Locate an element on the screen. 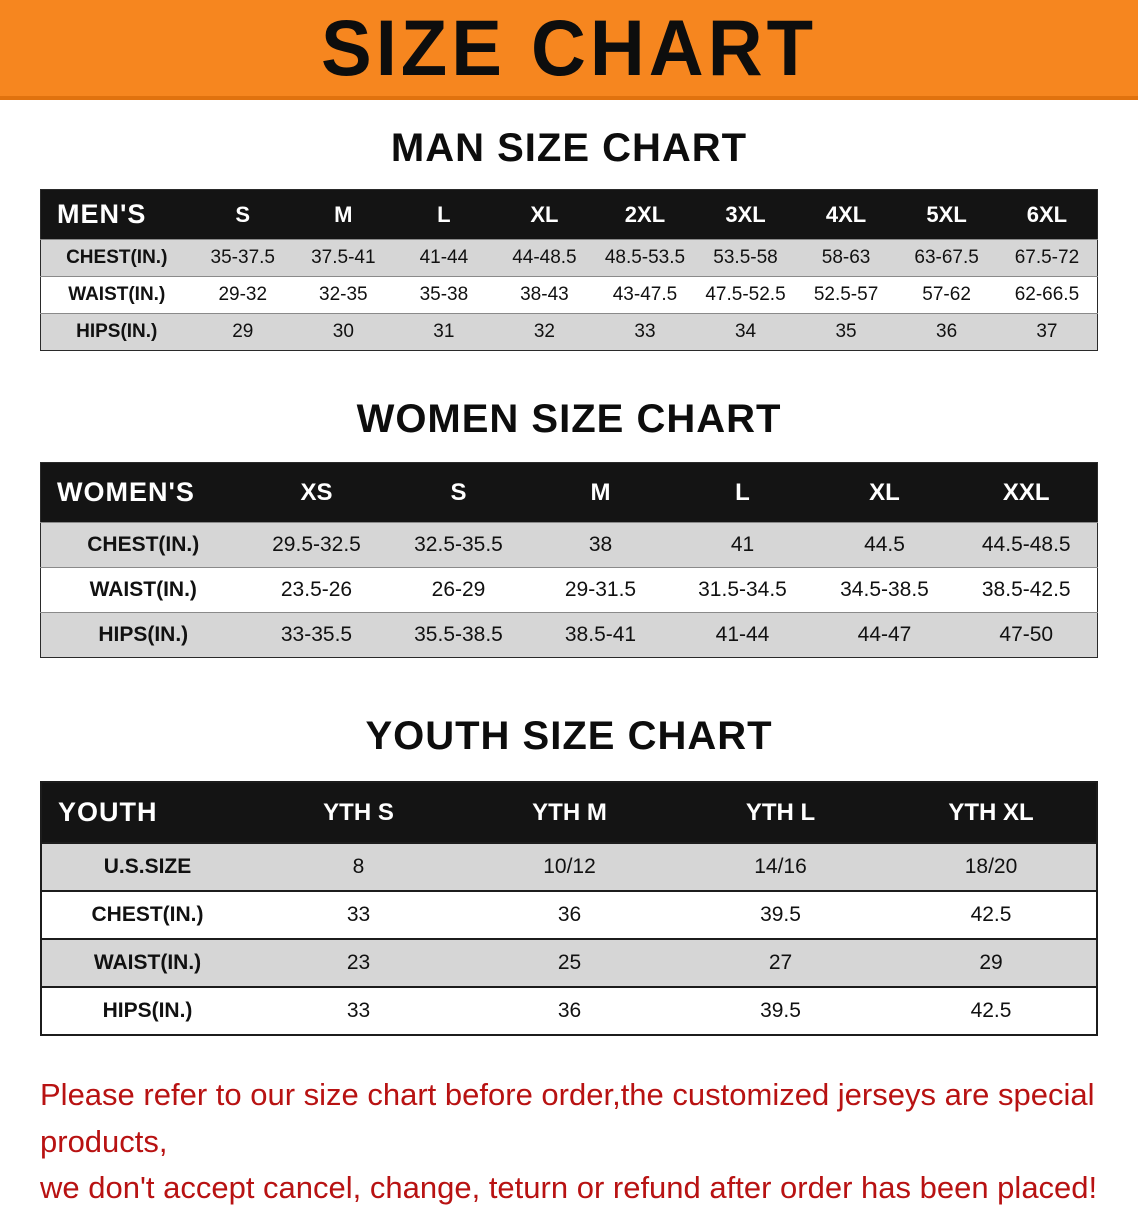 The height and width of the screenshot is (1212, 1138). table-row: HIPS(IN.) 33 36 39.5 42.5 is located at coordinates (569, 1011).